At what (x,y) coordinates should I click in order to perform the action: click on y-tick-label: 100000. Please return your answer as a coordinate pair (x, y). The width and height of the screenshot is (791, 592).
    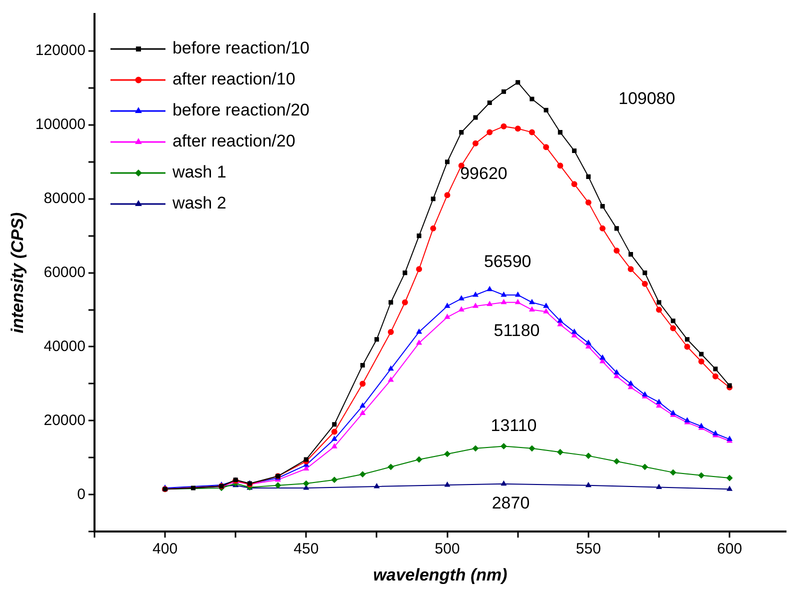
    Looking at the image, I should click on (60, 125).